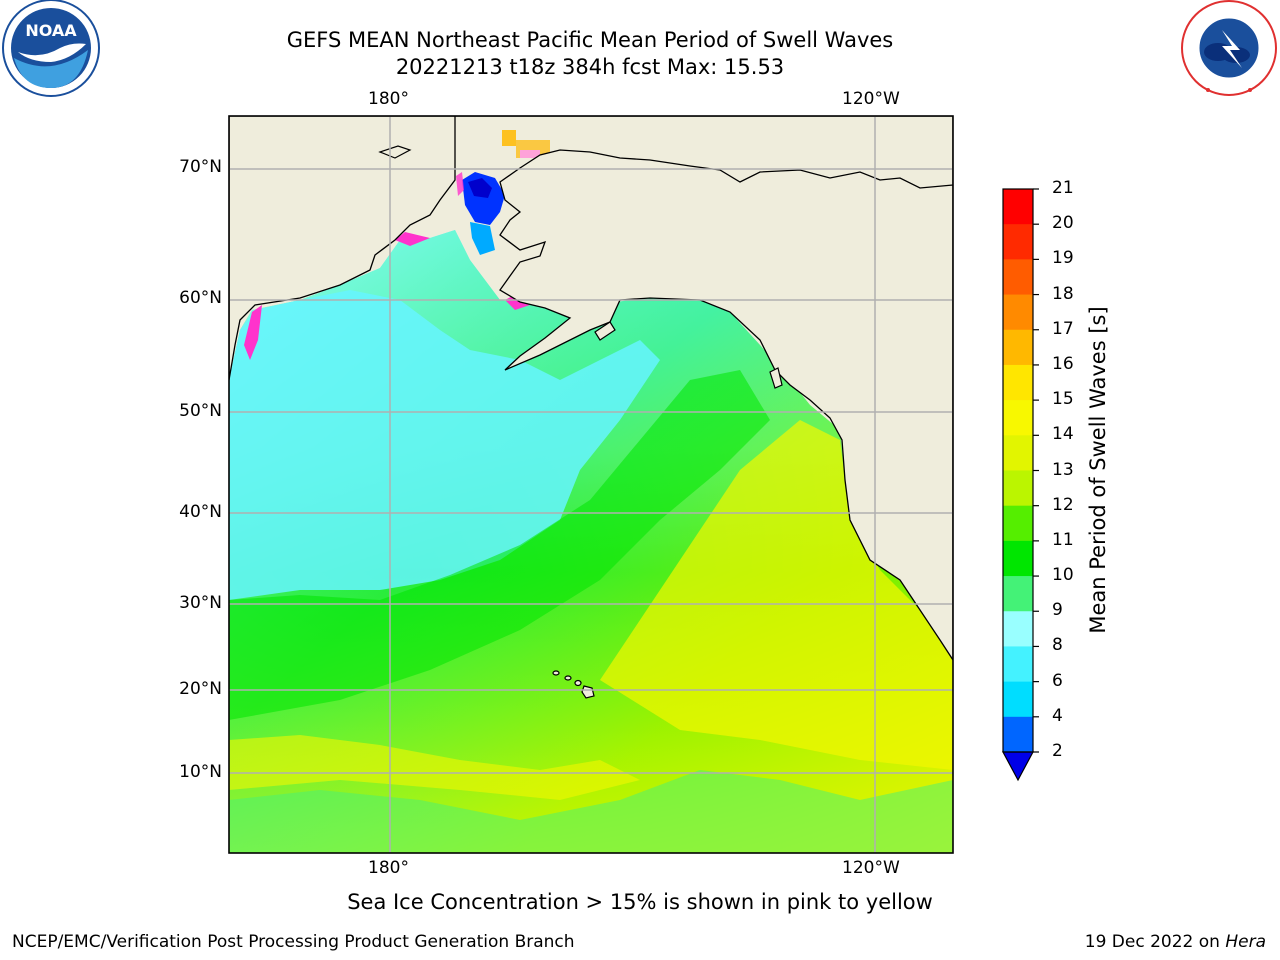 Image resolution: width=1280 pixels, height=960 pixels. What do you see at coordinates (200, 689) in the screenshot?
I see `lat-label-20n: 20°N` at bounding box center [200, 689].